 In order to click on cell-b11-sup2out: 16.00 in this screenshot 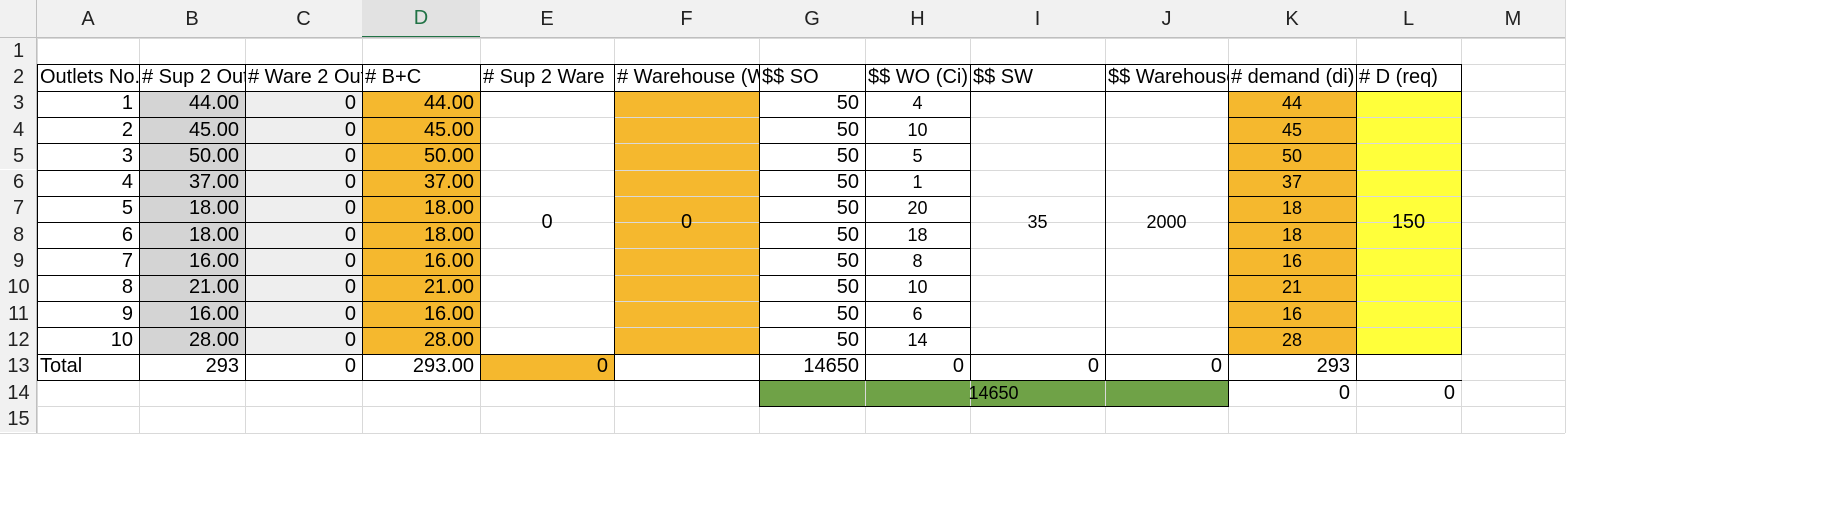, I will do `click(213, 313)`.